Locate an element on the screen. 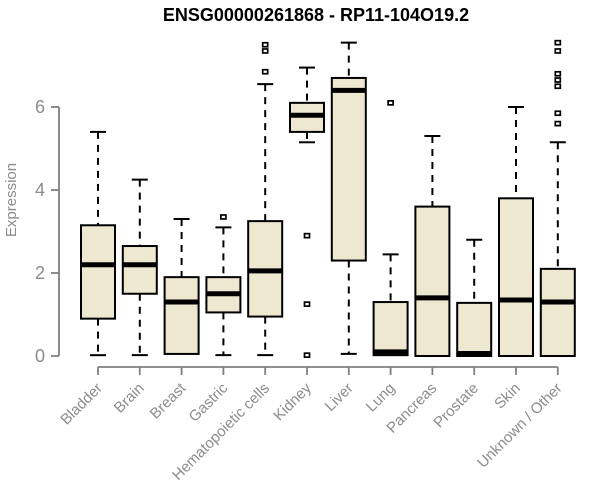 The image size is (600, 500). box-liver is located at coordinates (348, 198).